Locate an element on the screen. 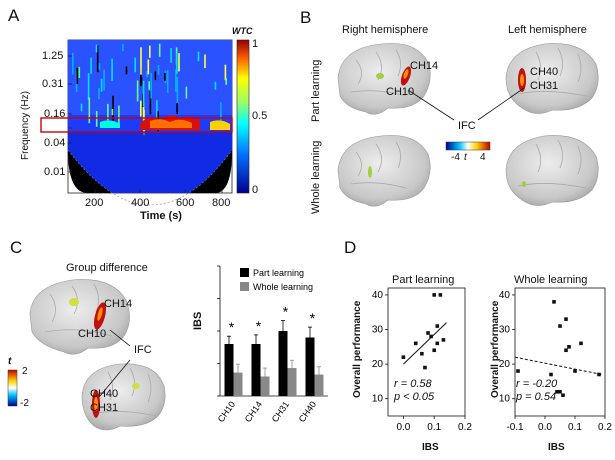 The height and width of the screenshot is (460, 615). brain-right-whole is located at coordinates (384, 171).